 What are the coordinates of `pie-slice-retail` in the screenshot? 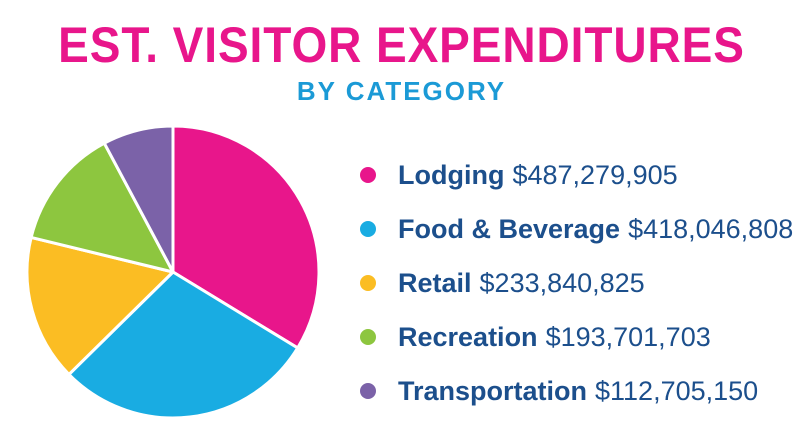 It's located at (100, 305).